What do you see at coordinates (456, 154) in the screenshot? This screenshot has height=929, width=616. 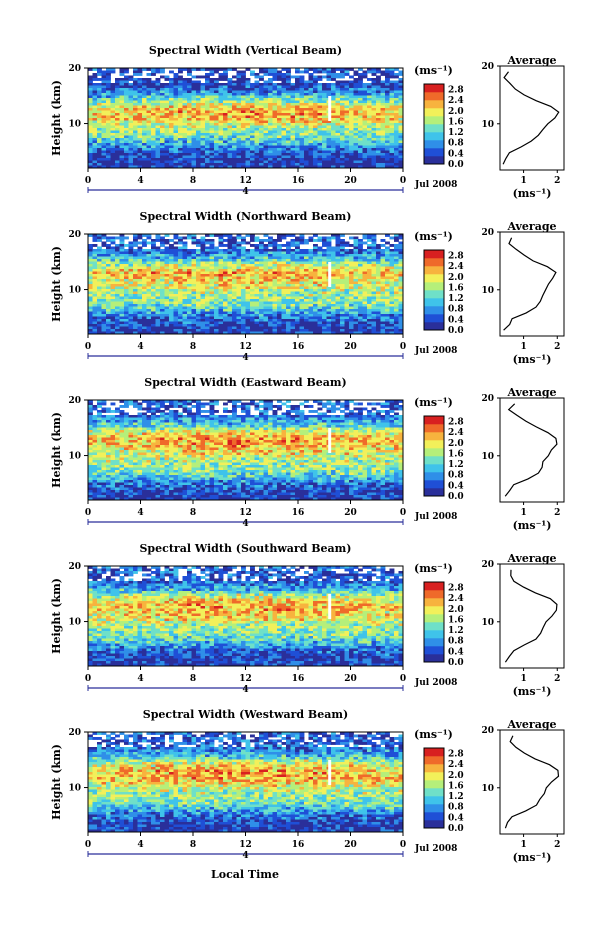 I see `colorbar-tick-label: 0.4` at bounding box center [456, 154].